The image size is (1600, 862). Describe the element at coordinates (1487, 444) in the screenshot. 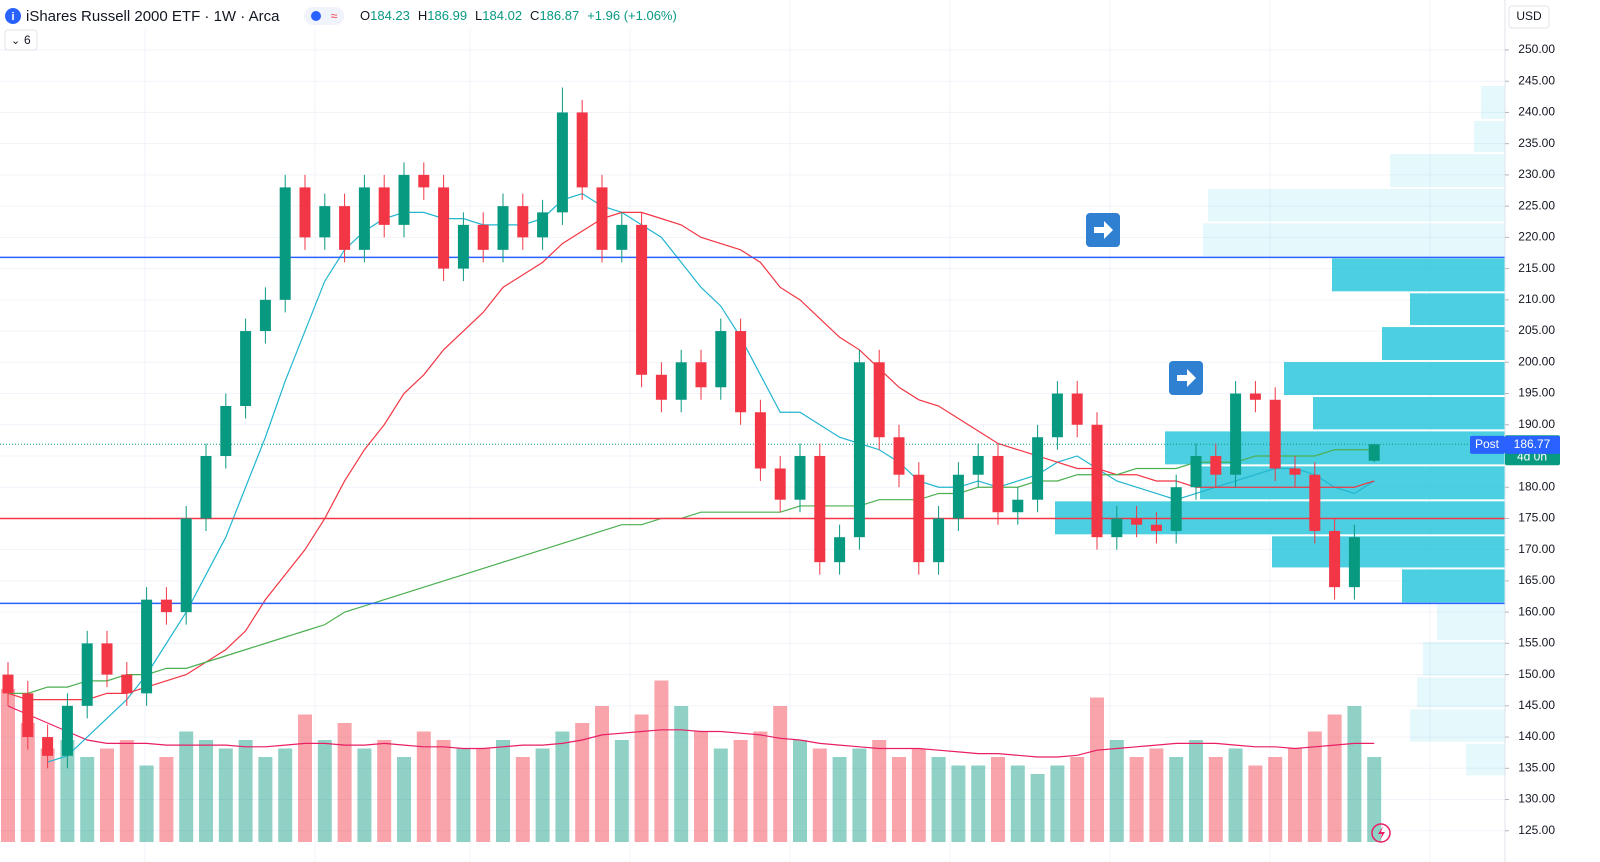

I see `post-tag: Post` at that location.